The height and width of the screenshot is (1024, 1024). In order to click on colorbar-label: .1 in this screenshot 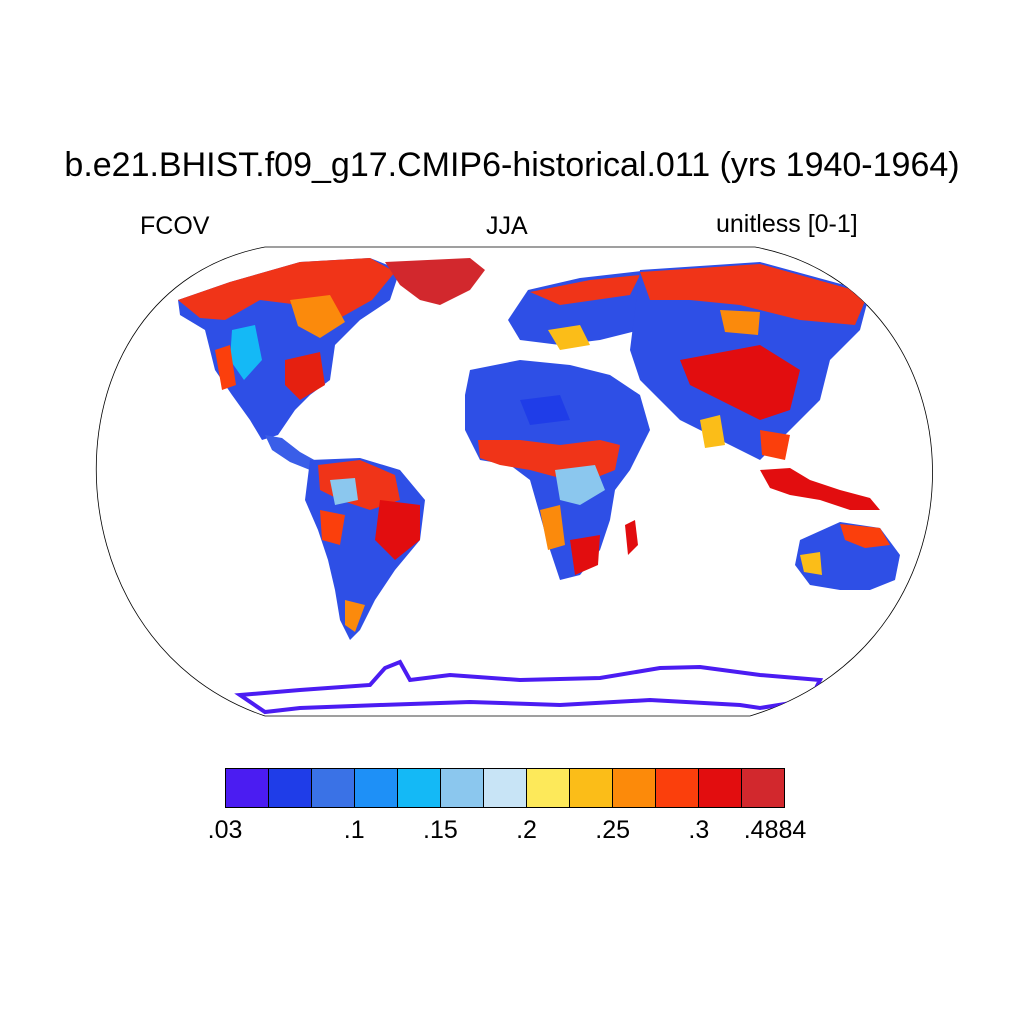, I will do `click(354, 830)`.